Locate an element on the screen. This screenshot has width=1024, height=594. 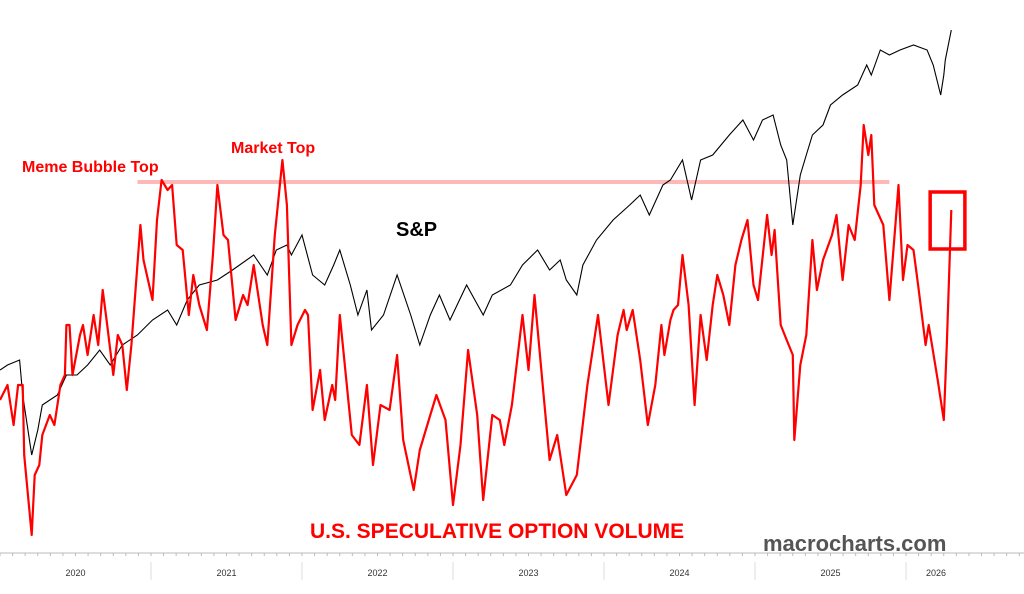
annotation-sp: S&P is located at coordinates (416, 230).